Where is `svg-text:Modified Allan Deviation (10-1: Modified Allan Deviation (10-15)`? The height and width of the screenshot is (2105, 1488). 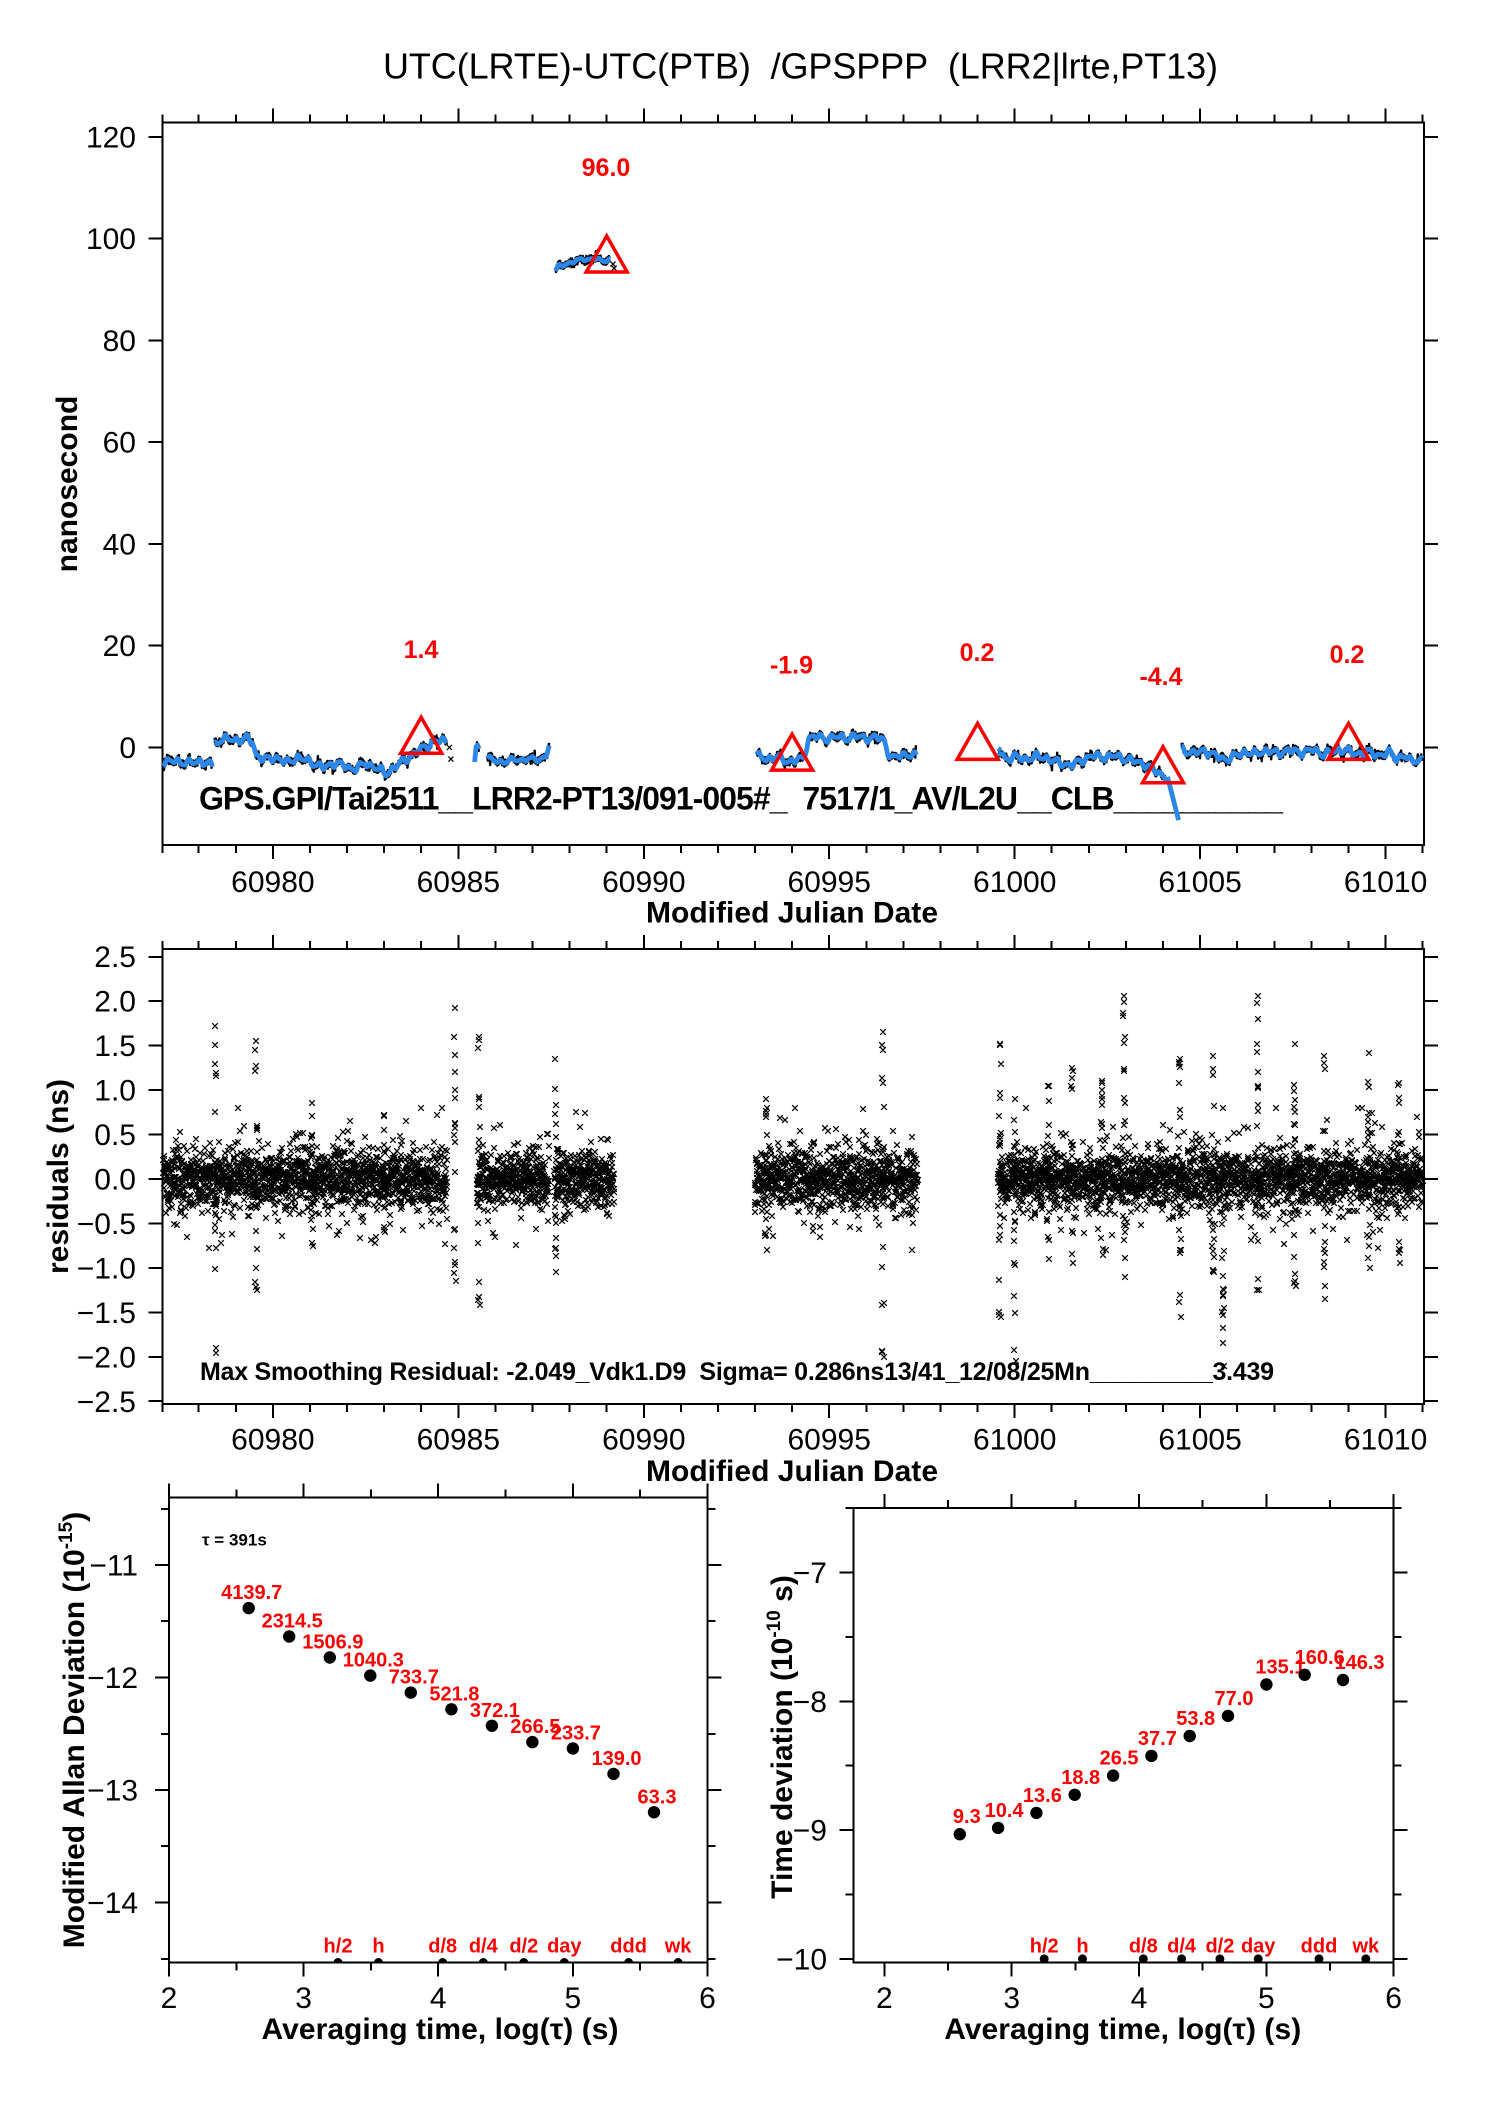 svg-text:Modified Allan Deviation (10-1: Modified Allan Deviation (10-15) is located at coordinates (73, 1730).